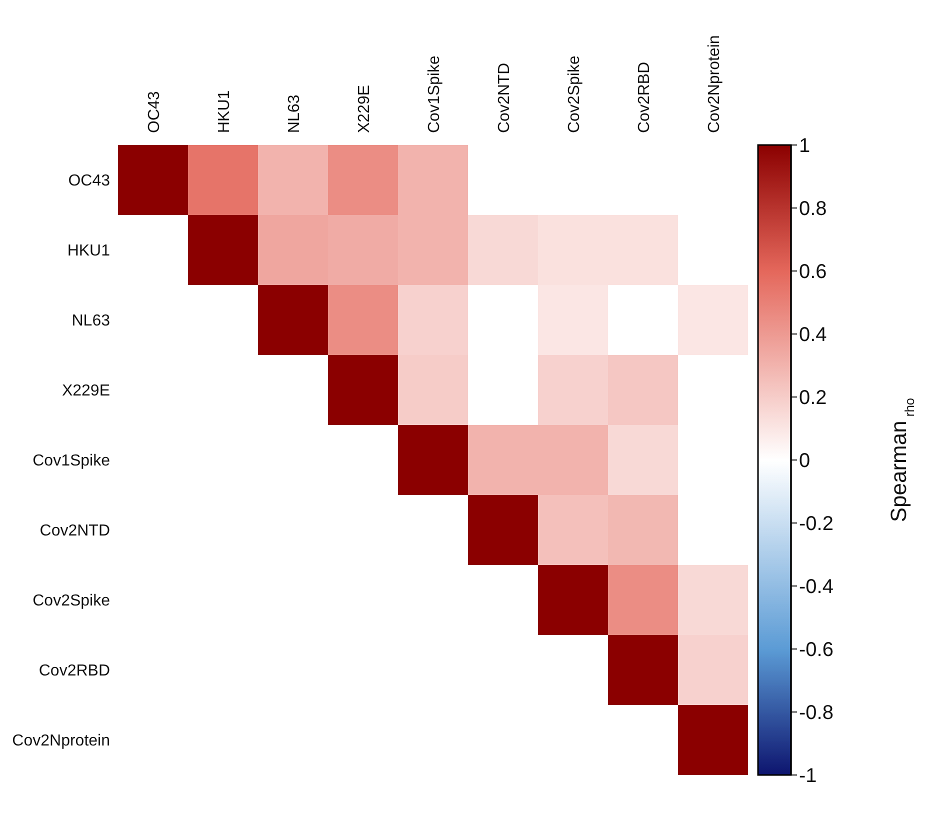 This screenshot has width=934, height=830. Describe the element at coordinates (574, 94) in the screenshot. I see `x-tick-label: Cov2Spike` at that location.